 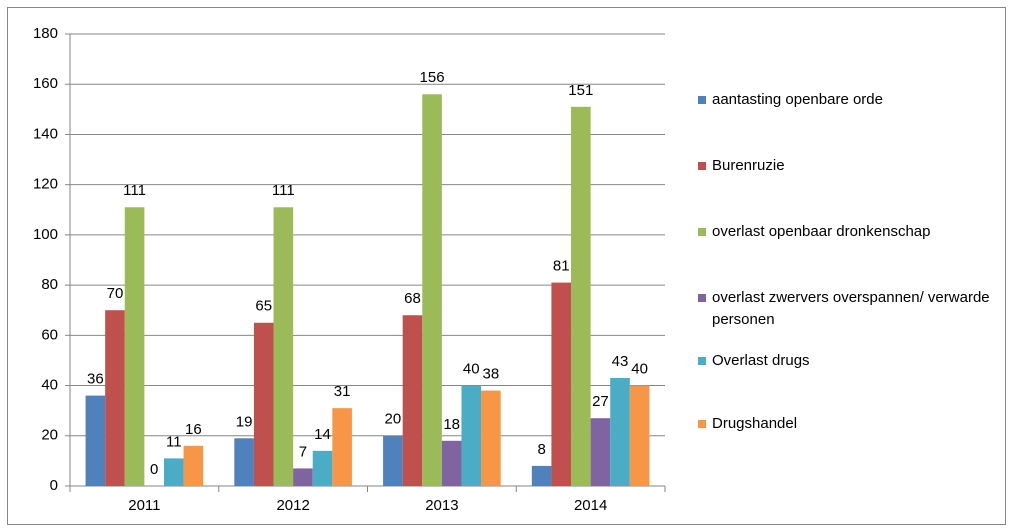 I want to click on y-tick-label: 40, so click(x=49, y=385).